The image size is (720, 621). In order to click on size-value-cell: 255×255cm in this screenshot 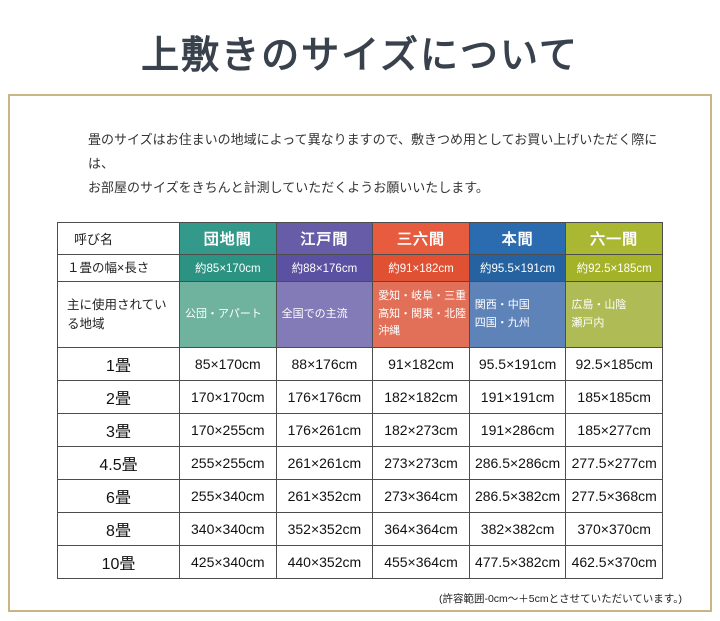, I will do `click(228, 463)`.